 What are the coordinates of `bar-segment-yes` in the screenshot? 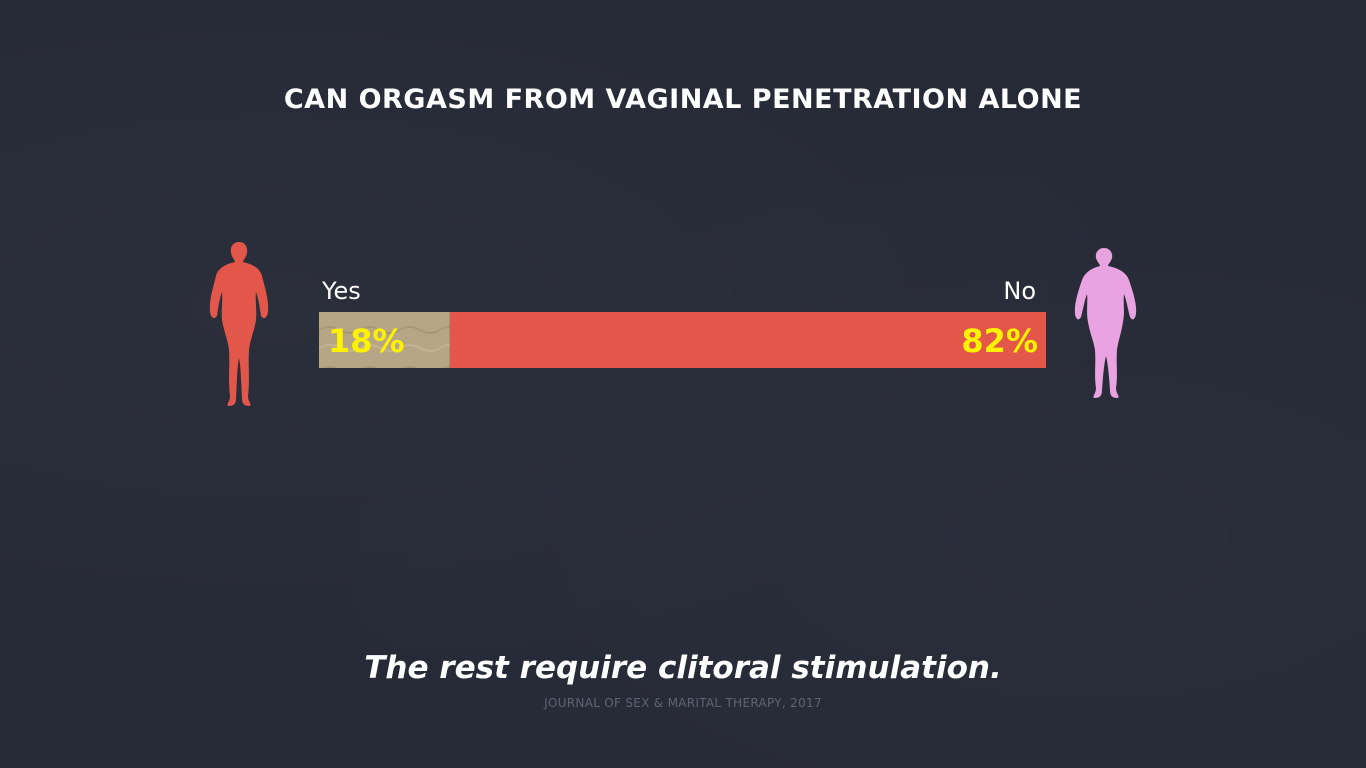 It's located at (384, 340).